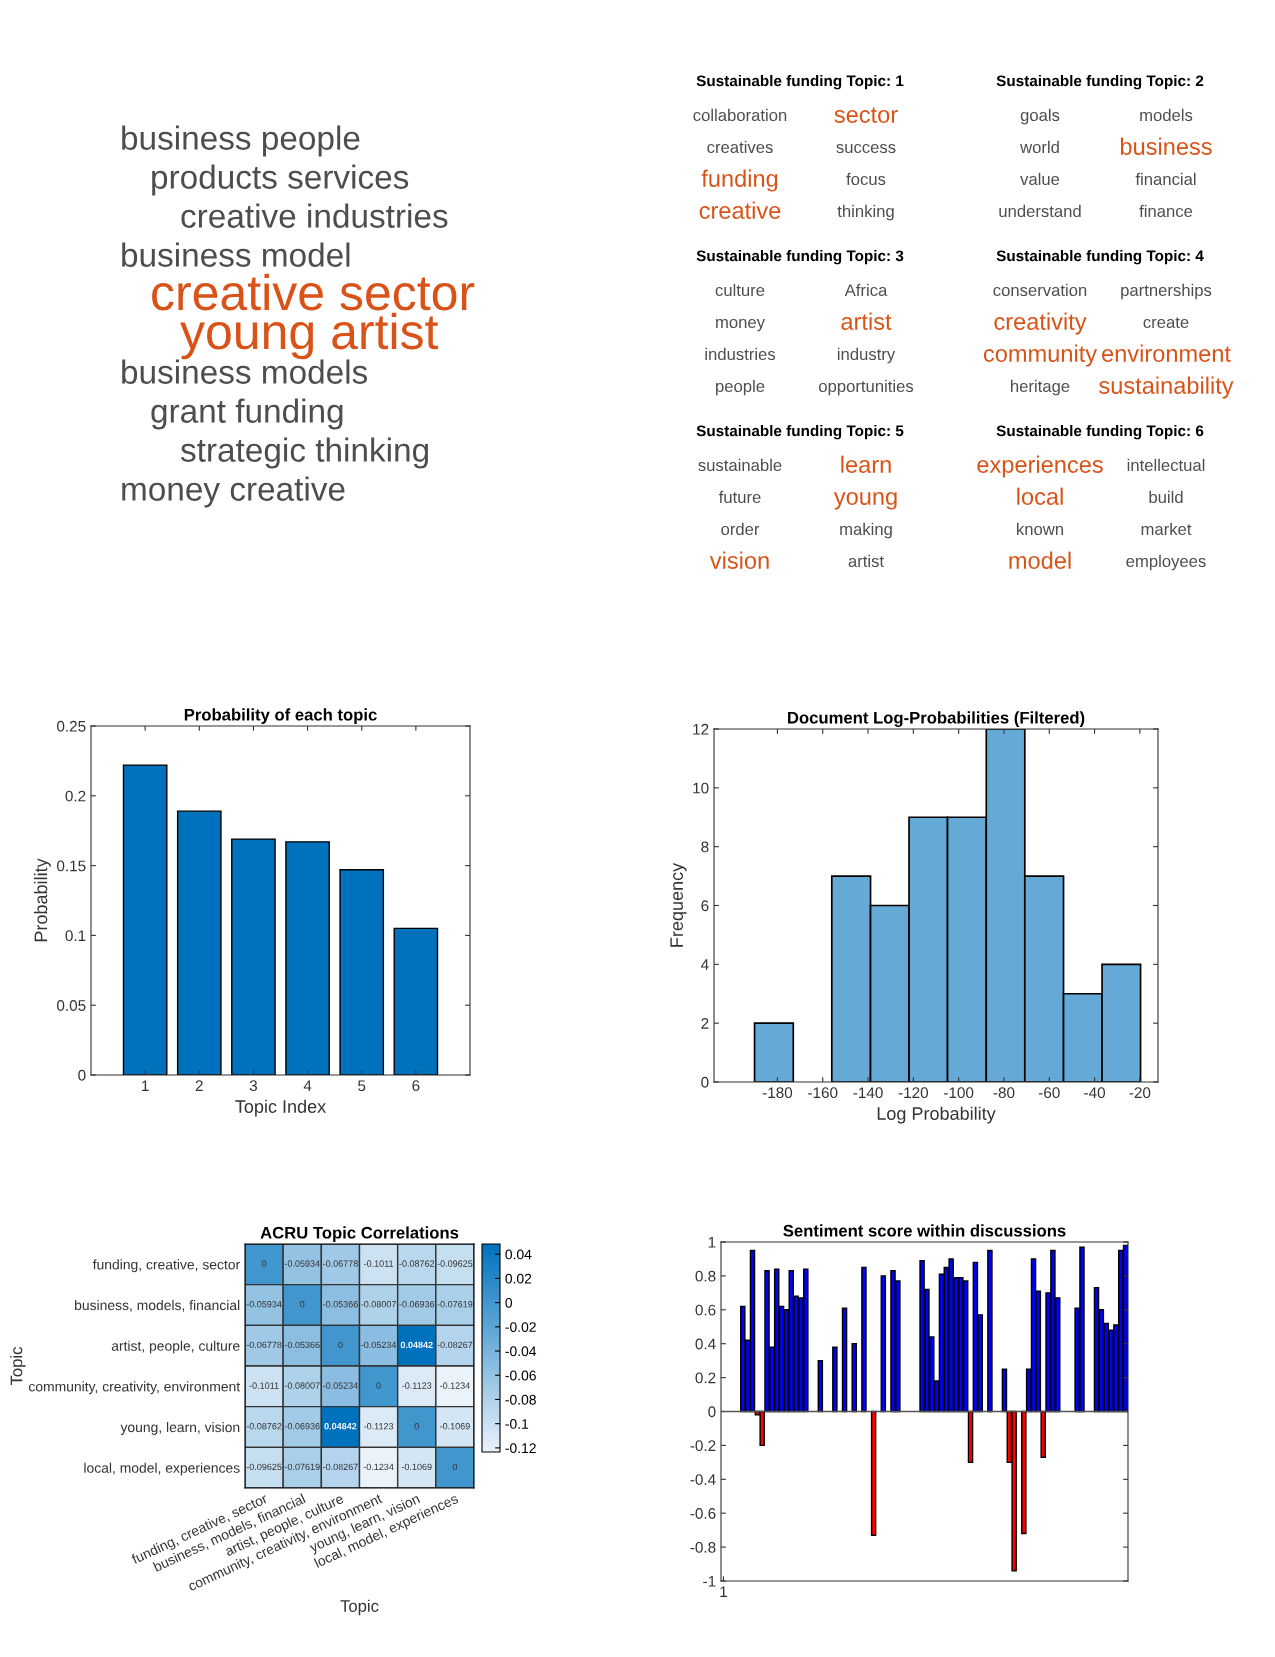 The width and height of the screenshot is (1275, 1657). Describe the element at coordinates (302, 1426) in the screenshot. I see `data-label: -0.06936` at that location.